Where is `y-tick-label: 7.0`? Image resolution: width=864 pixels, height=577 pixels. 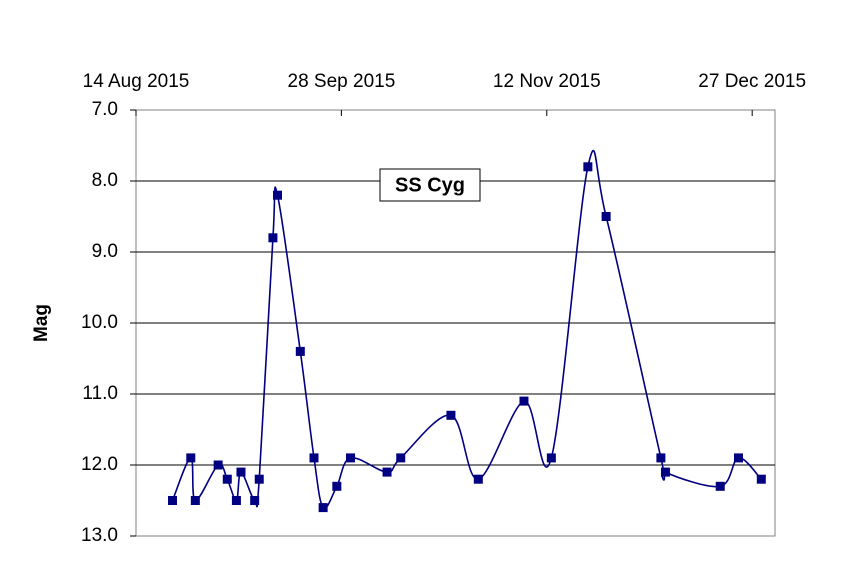 y-tick-label: 7.0 is located at coordinates (105, 109).